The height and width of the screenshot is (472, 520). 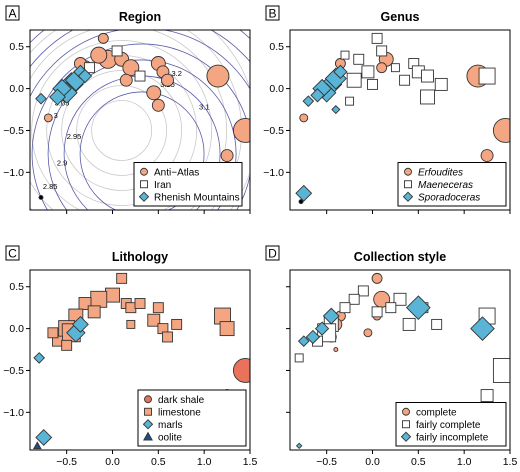 I want to click on panel-letter-text: B, so click(x=272, y=14).